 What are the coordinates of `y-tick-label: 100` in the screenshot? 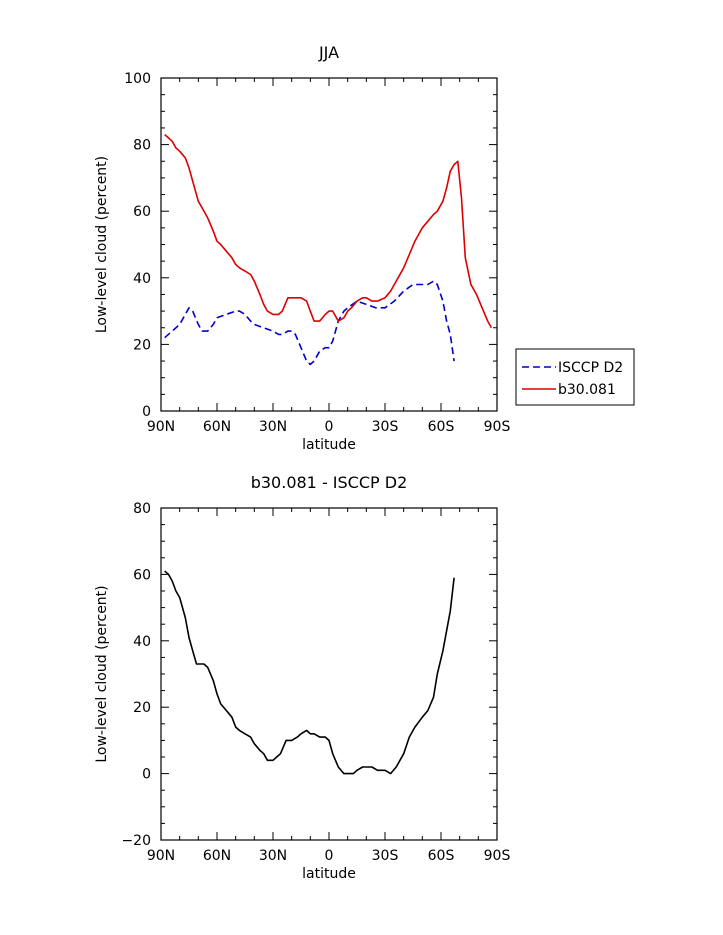 It's located at (137, 79).